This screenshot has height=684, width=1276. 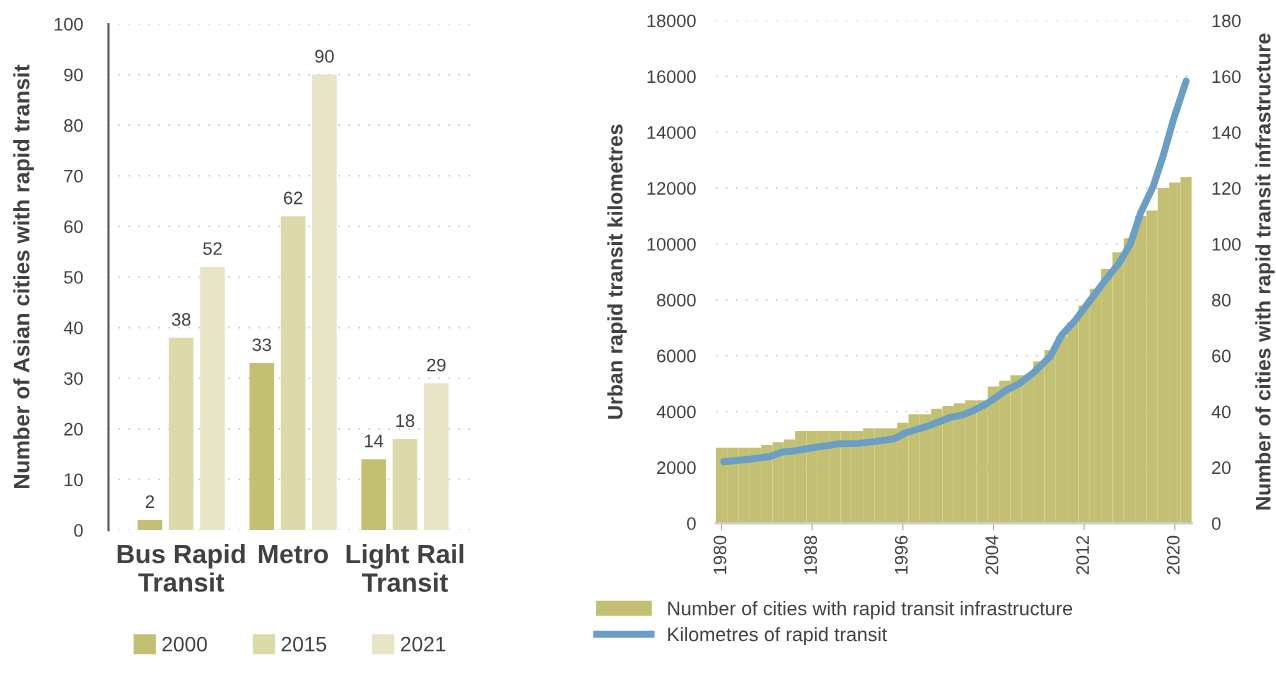 I want to click on y2-tick-label: 0, so click(x=1216, y=523).